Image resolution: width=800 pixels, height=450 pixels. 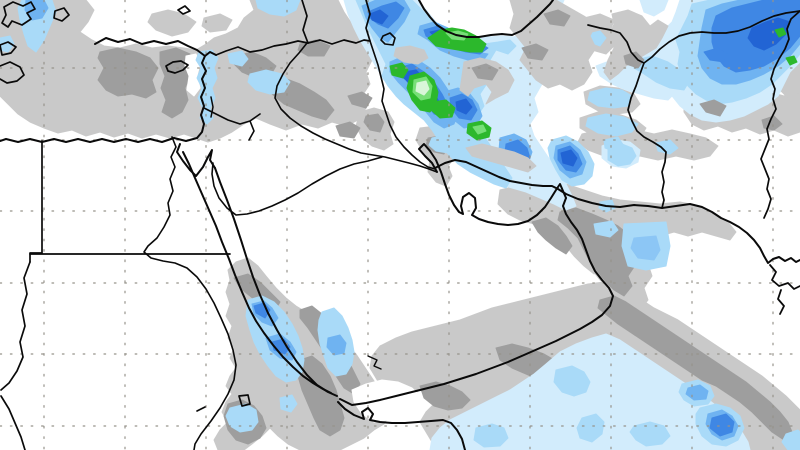 What do you see at coordinates (190, 293) in the screenshot?
I see `river-nile` at bounding box center [190, 293].